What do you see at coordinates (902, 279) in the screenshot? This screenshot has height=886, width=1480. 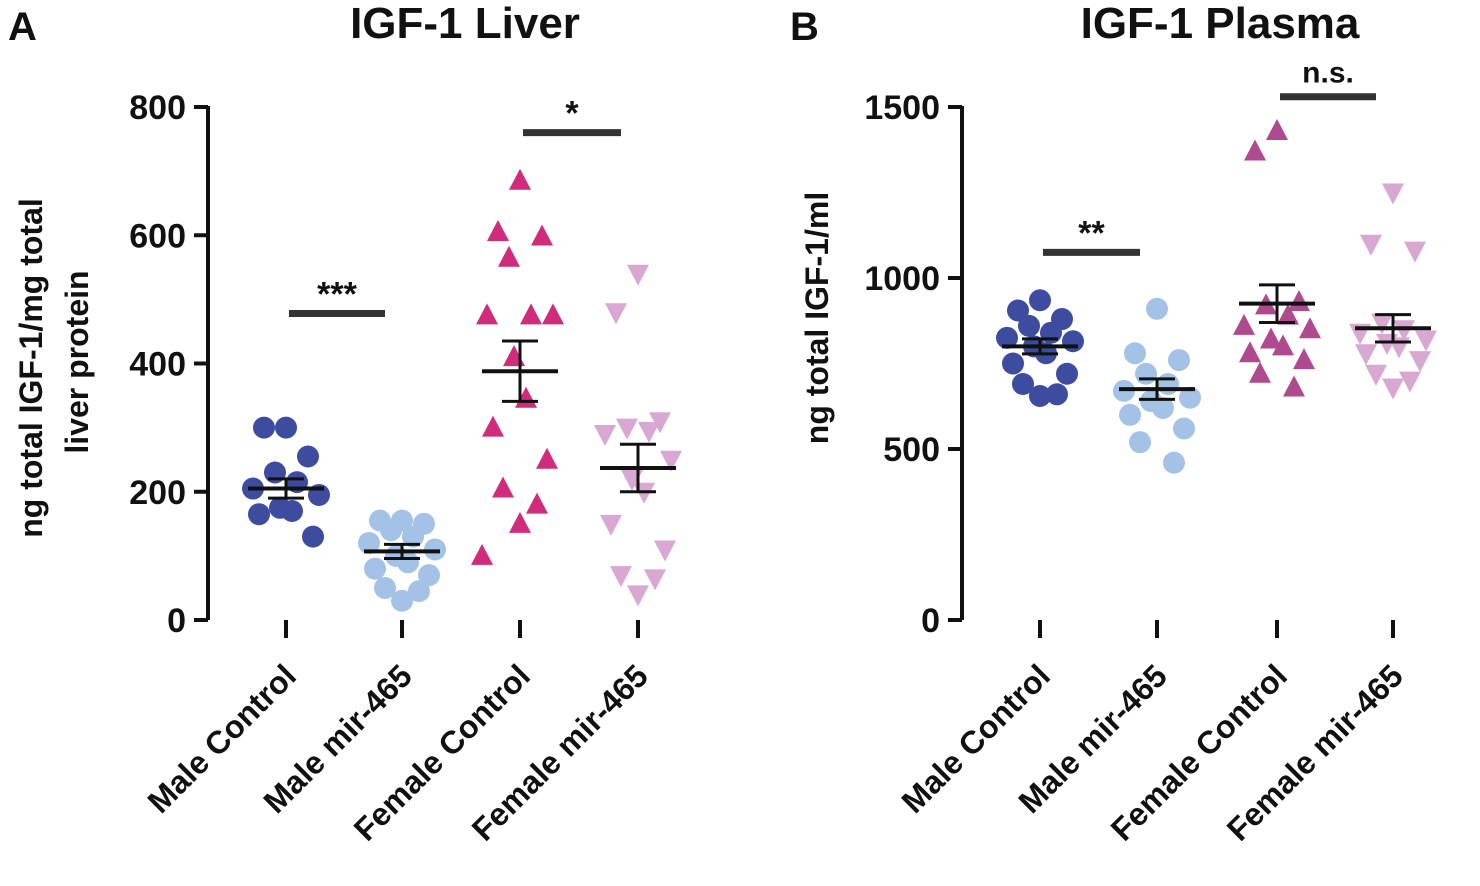 I see `y-tick-label: 1000` at bounding box center [902, 279].